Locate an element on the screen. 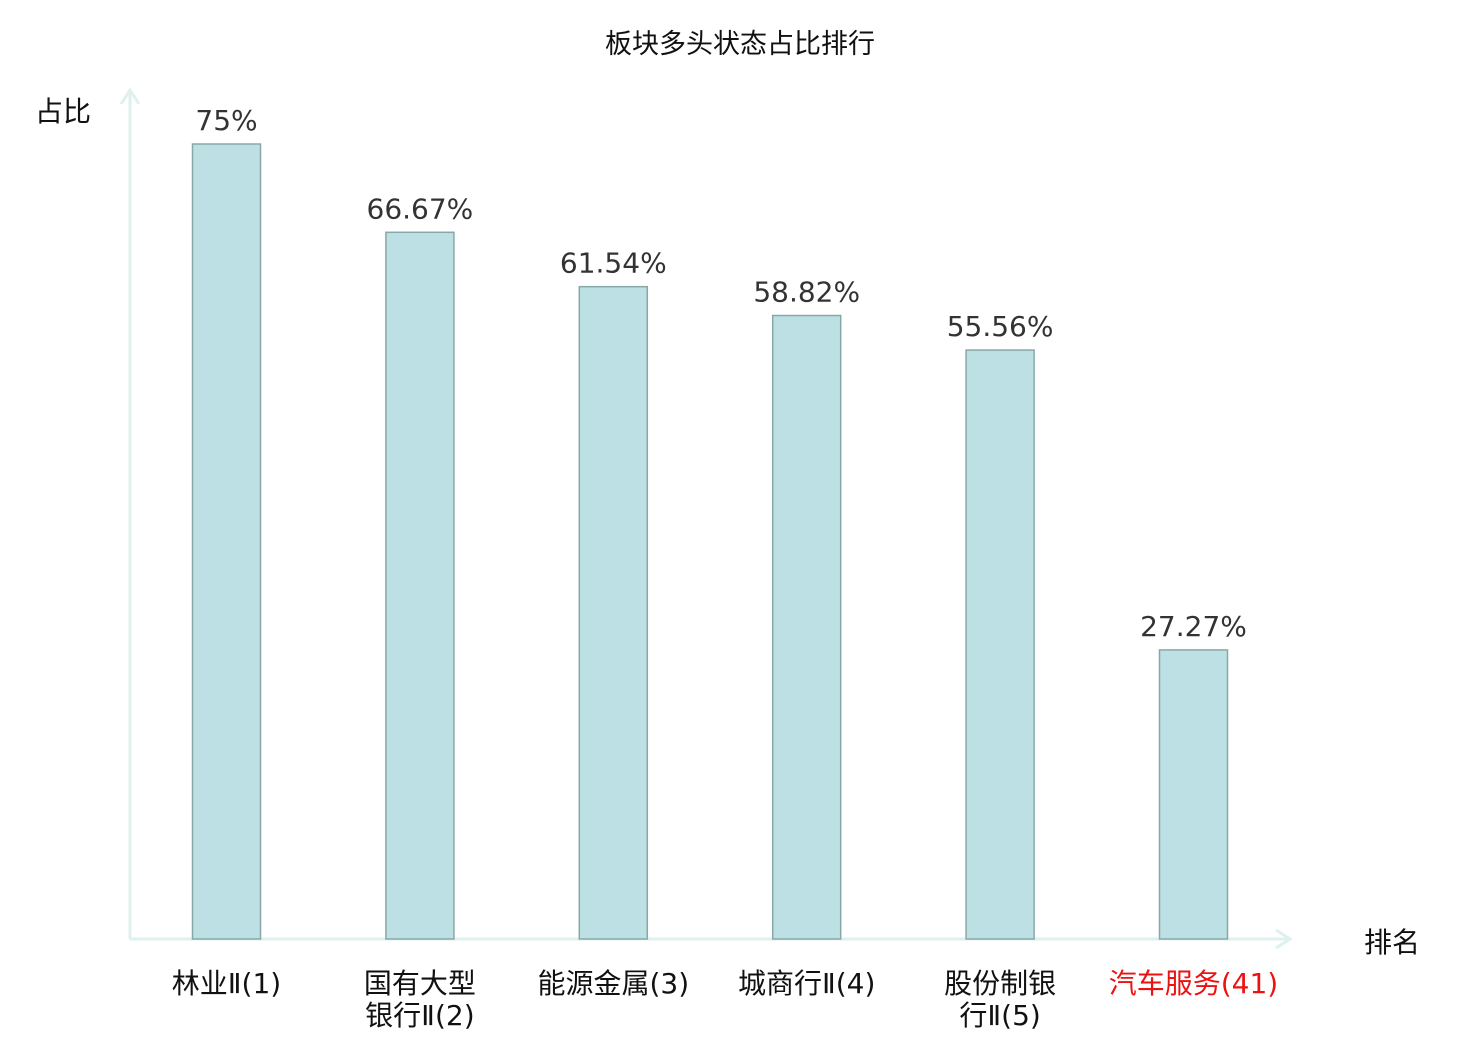 Image resolution: width=1480 pixels, height=1040 pixels. x-tick-label: 汽车服务(41) is located at coordinates (1193, 983).